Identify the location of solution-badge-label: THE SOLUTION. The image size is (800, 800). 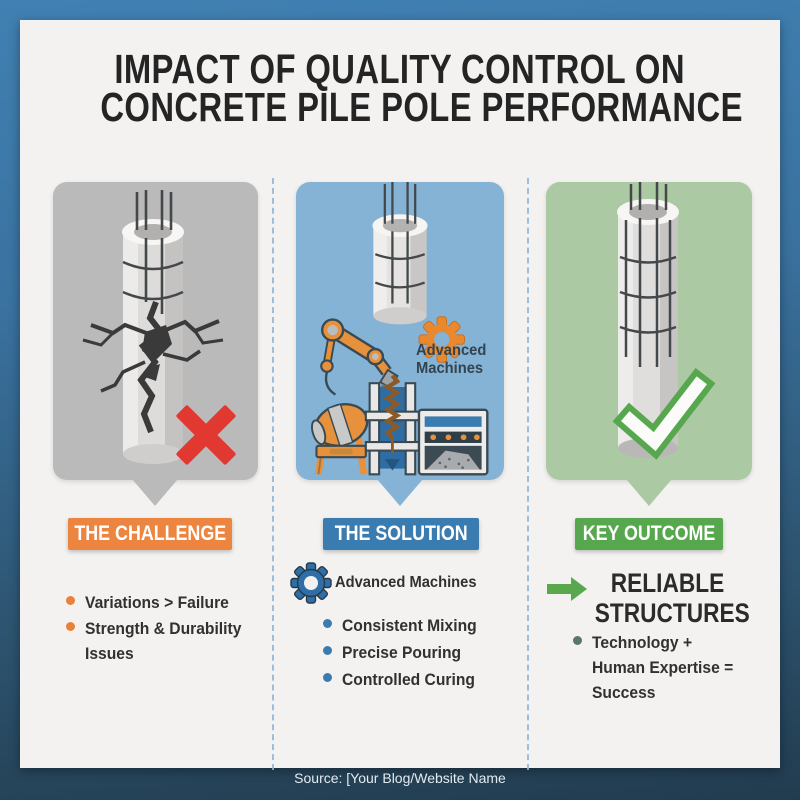
(401, 533).